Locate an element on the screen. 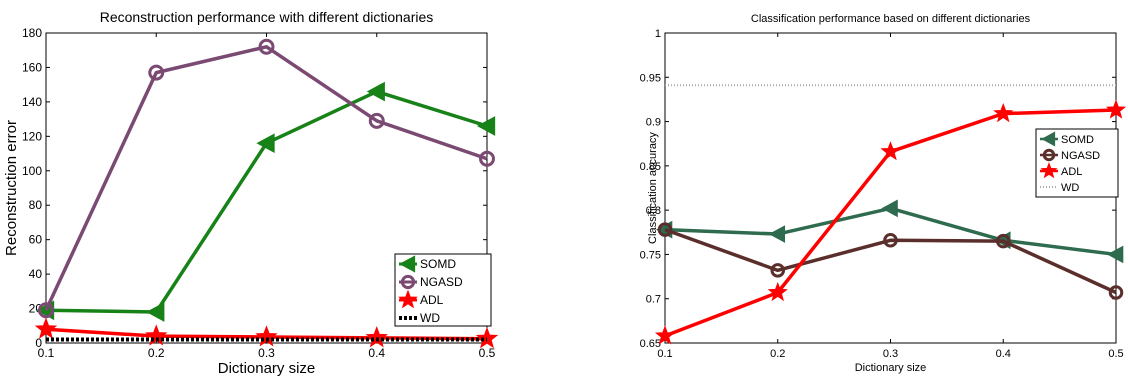  y-tick-label: 0.9 is located at coordinates (653, 123).